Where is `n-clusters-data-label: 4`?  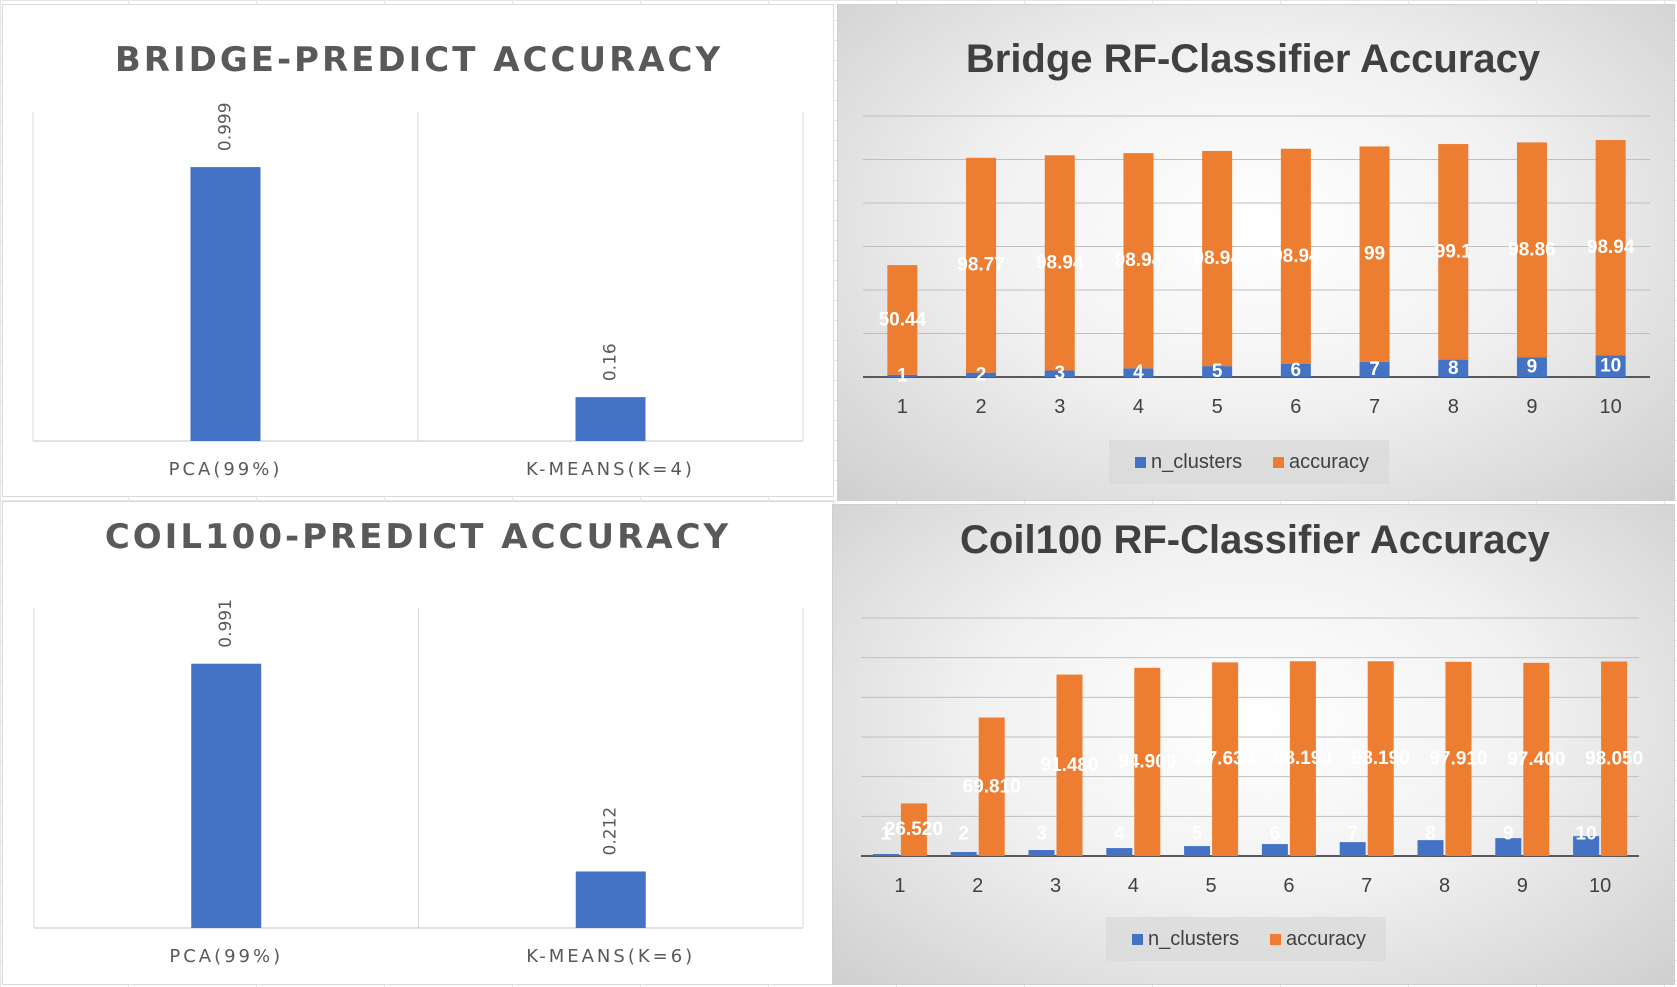
n-clusters-data-label: 4 is located at coordinates (1119, 834).